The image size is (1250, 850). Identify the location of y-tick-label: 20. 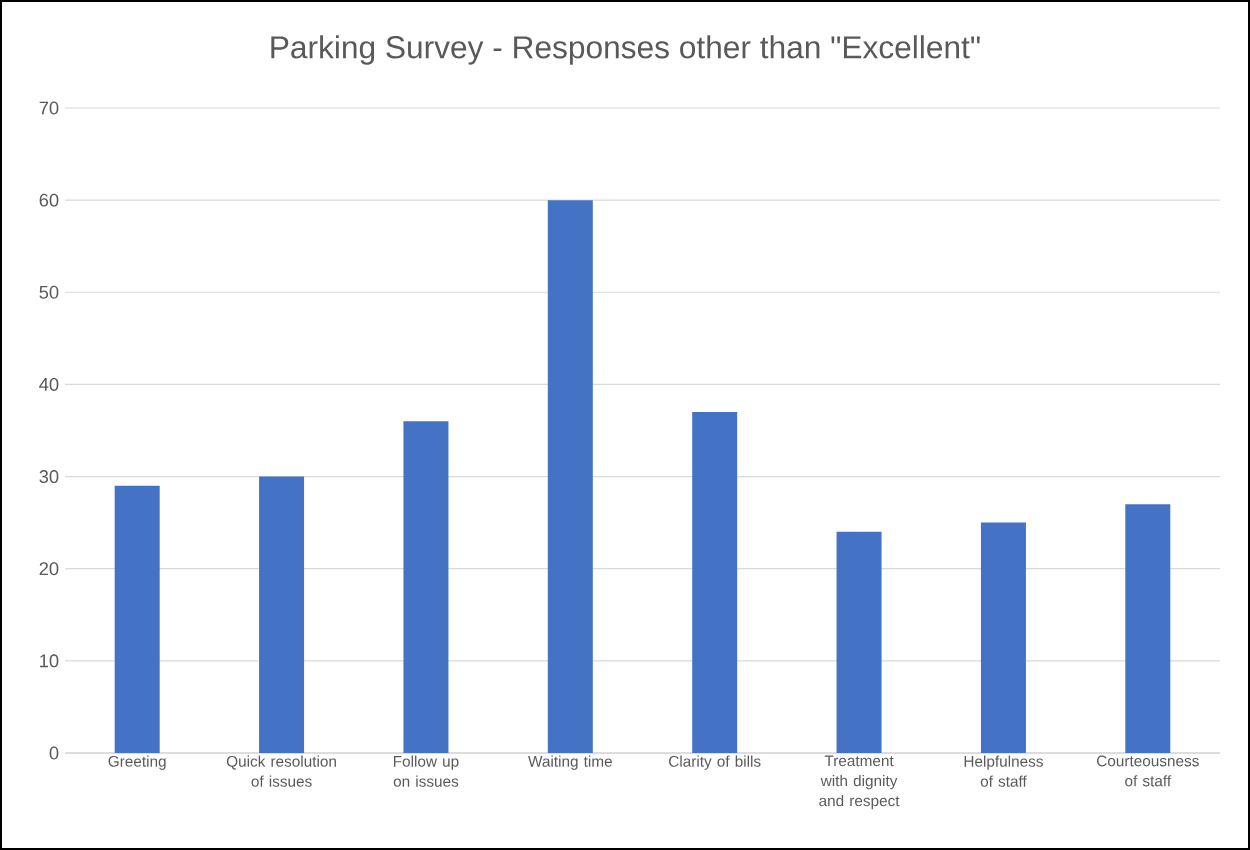
(49, 569).